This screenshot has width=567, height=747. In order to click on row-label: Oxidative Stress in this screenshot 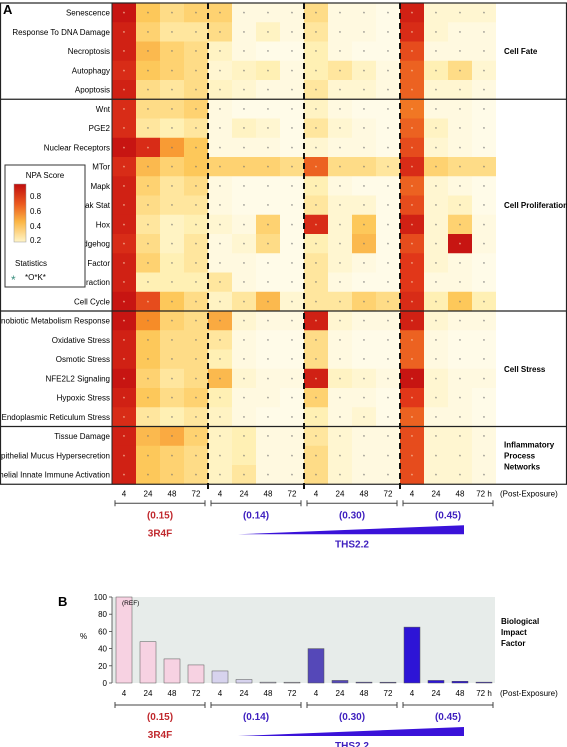, I will do `click(81, 340)`.